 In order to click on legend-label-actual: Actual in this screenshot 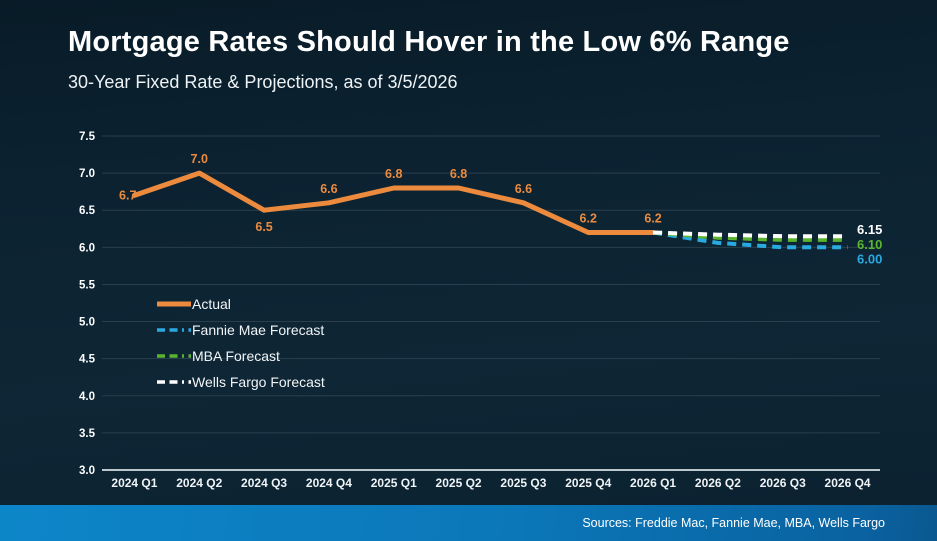, I will do `click(211, 304)`.